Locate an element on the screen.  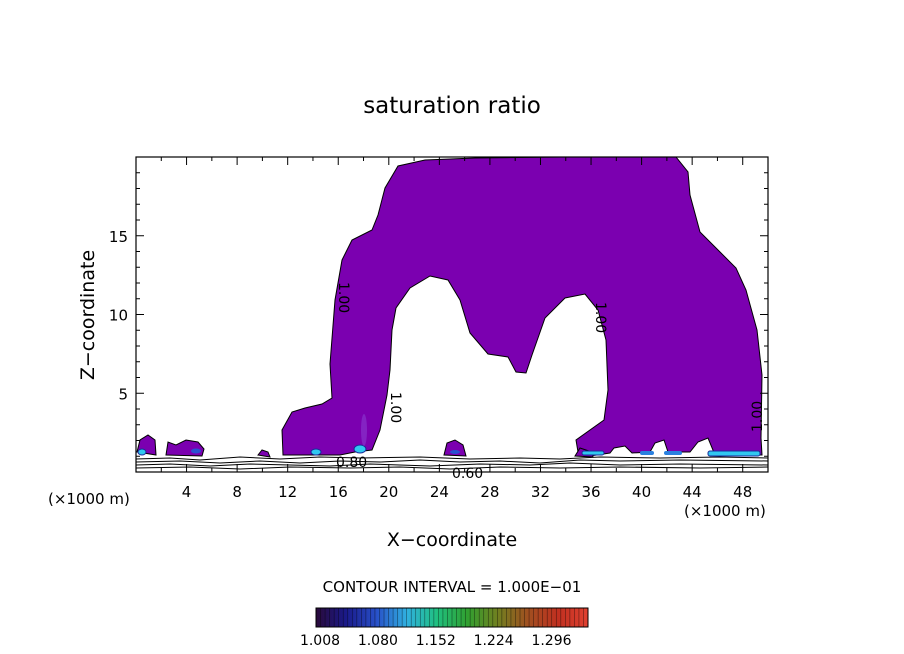
y-axis-label: Z−coordinate is located at coordinates (88, 315).